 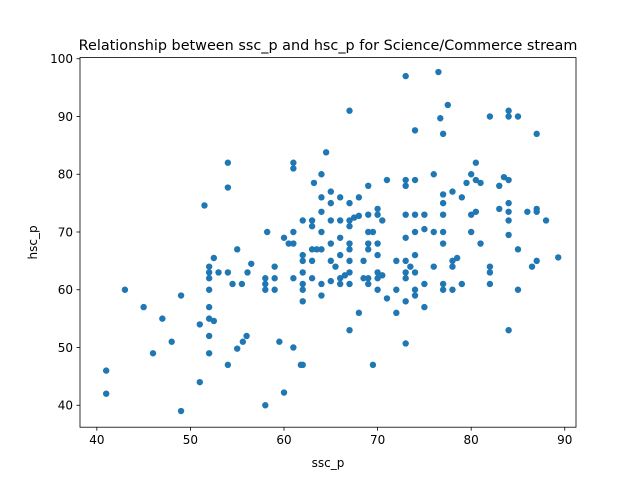 What do you see at coordinates (65, 117) in the screenshot?
I see `y-tick-label: 90` at bounding box center [65, 117].